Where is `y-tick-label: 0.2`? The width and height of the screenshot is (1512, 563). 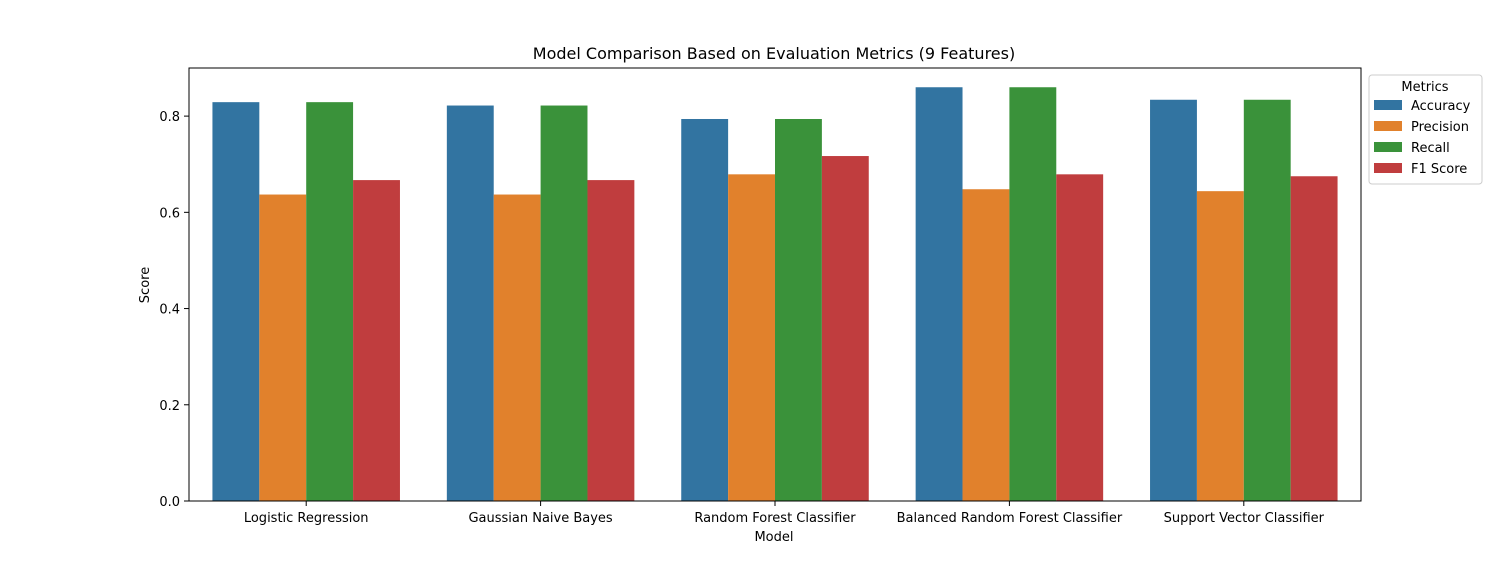 y-tick-label: 0.2 is located at coordinates (169, 406).